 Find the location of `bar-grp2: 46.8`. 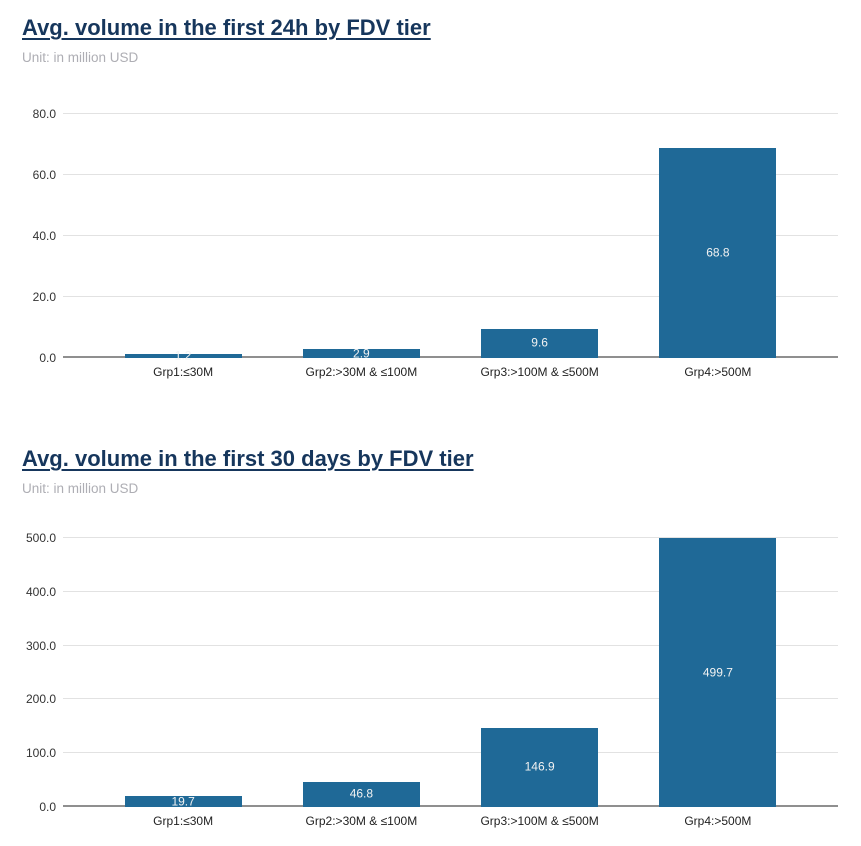

bar-grp2: 46.8 is located at coordinates (361, 794).